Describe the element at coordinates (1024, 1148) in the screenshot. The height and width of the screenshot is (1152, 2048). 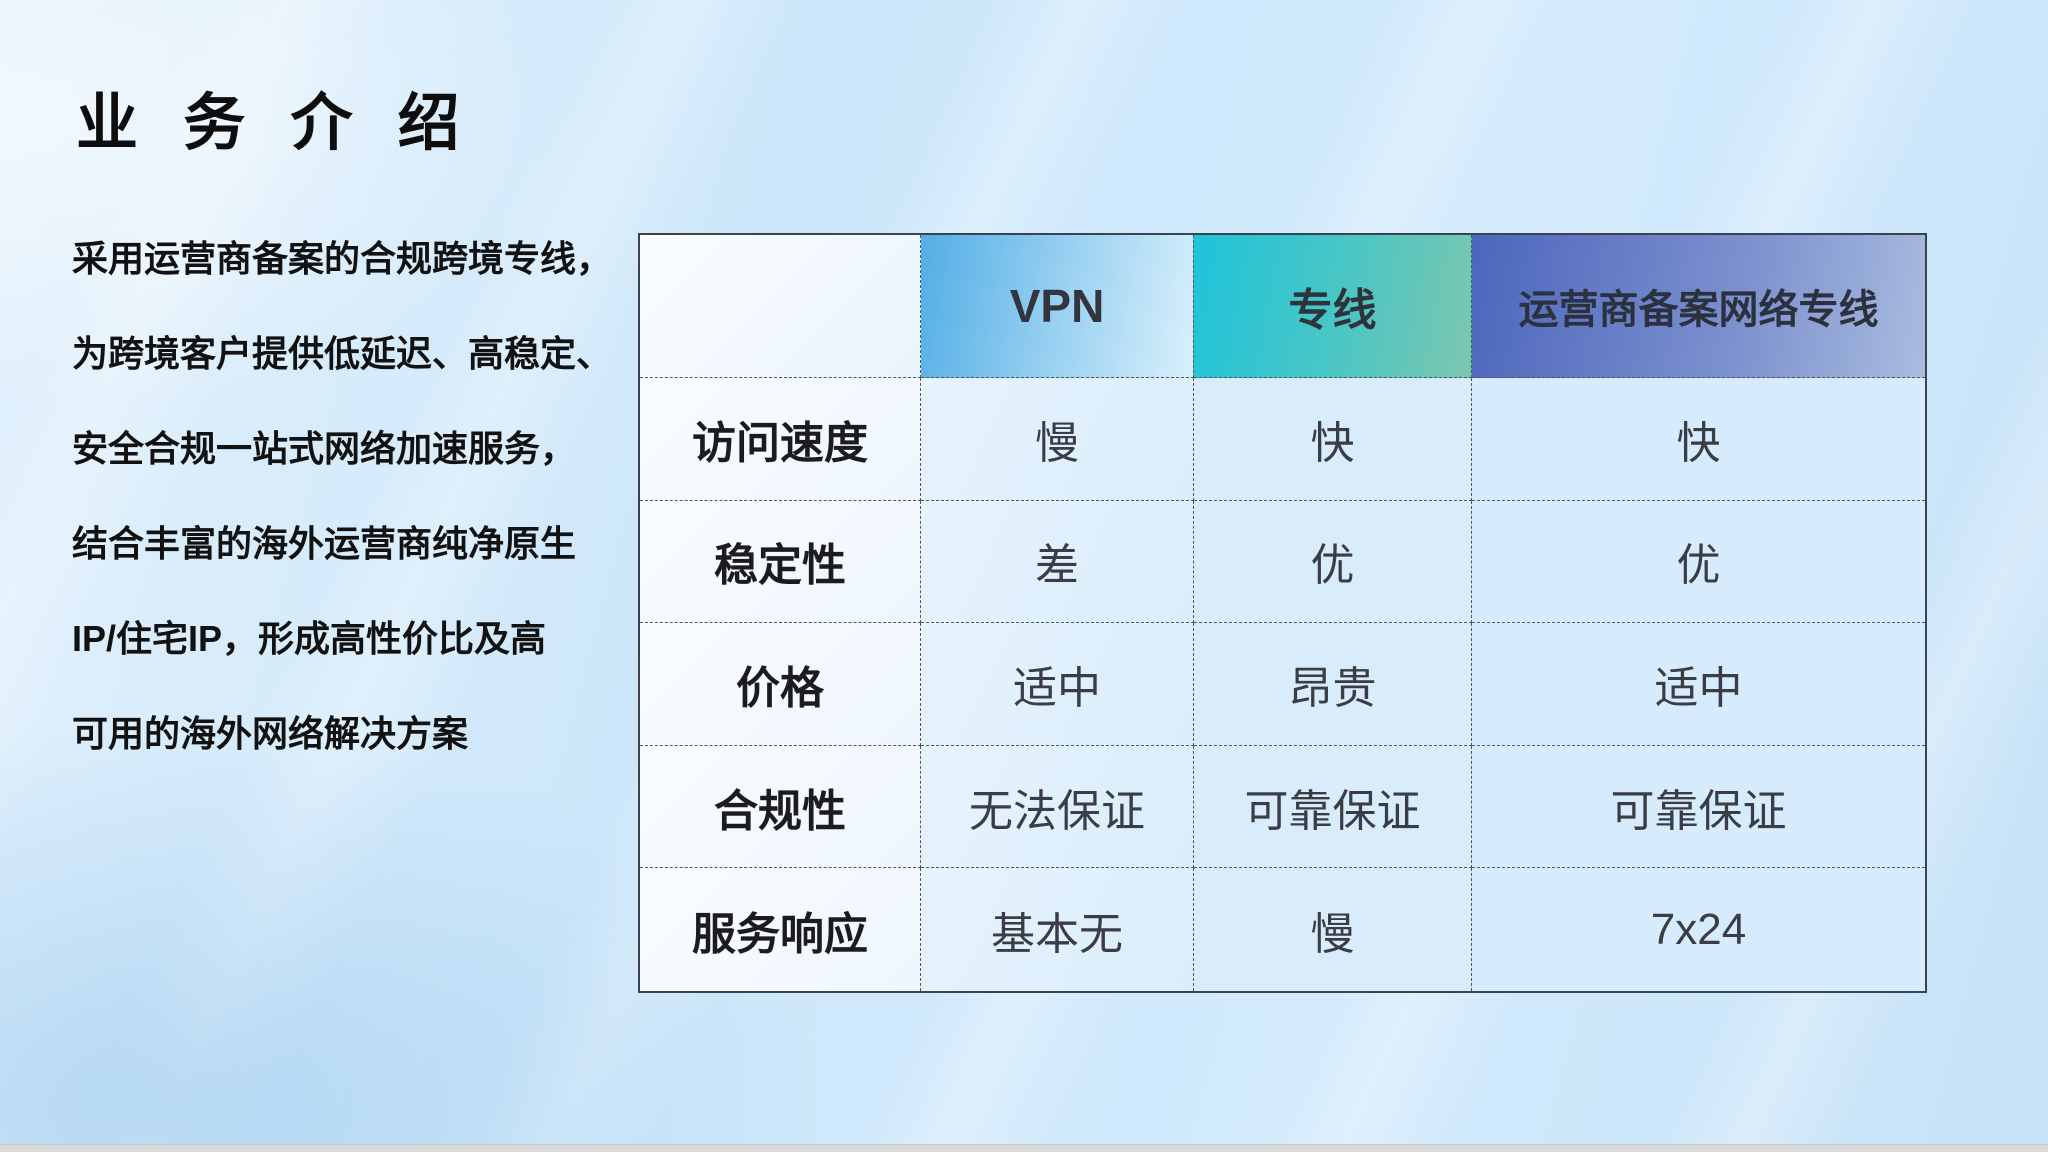
I see `bottom-edge-bar` at that location.